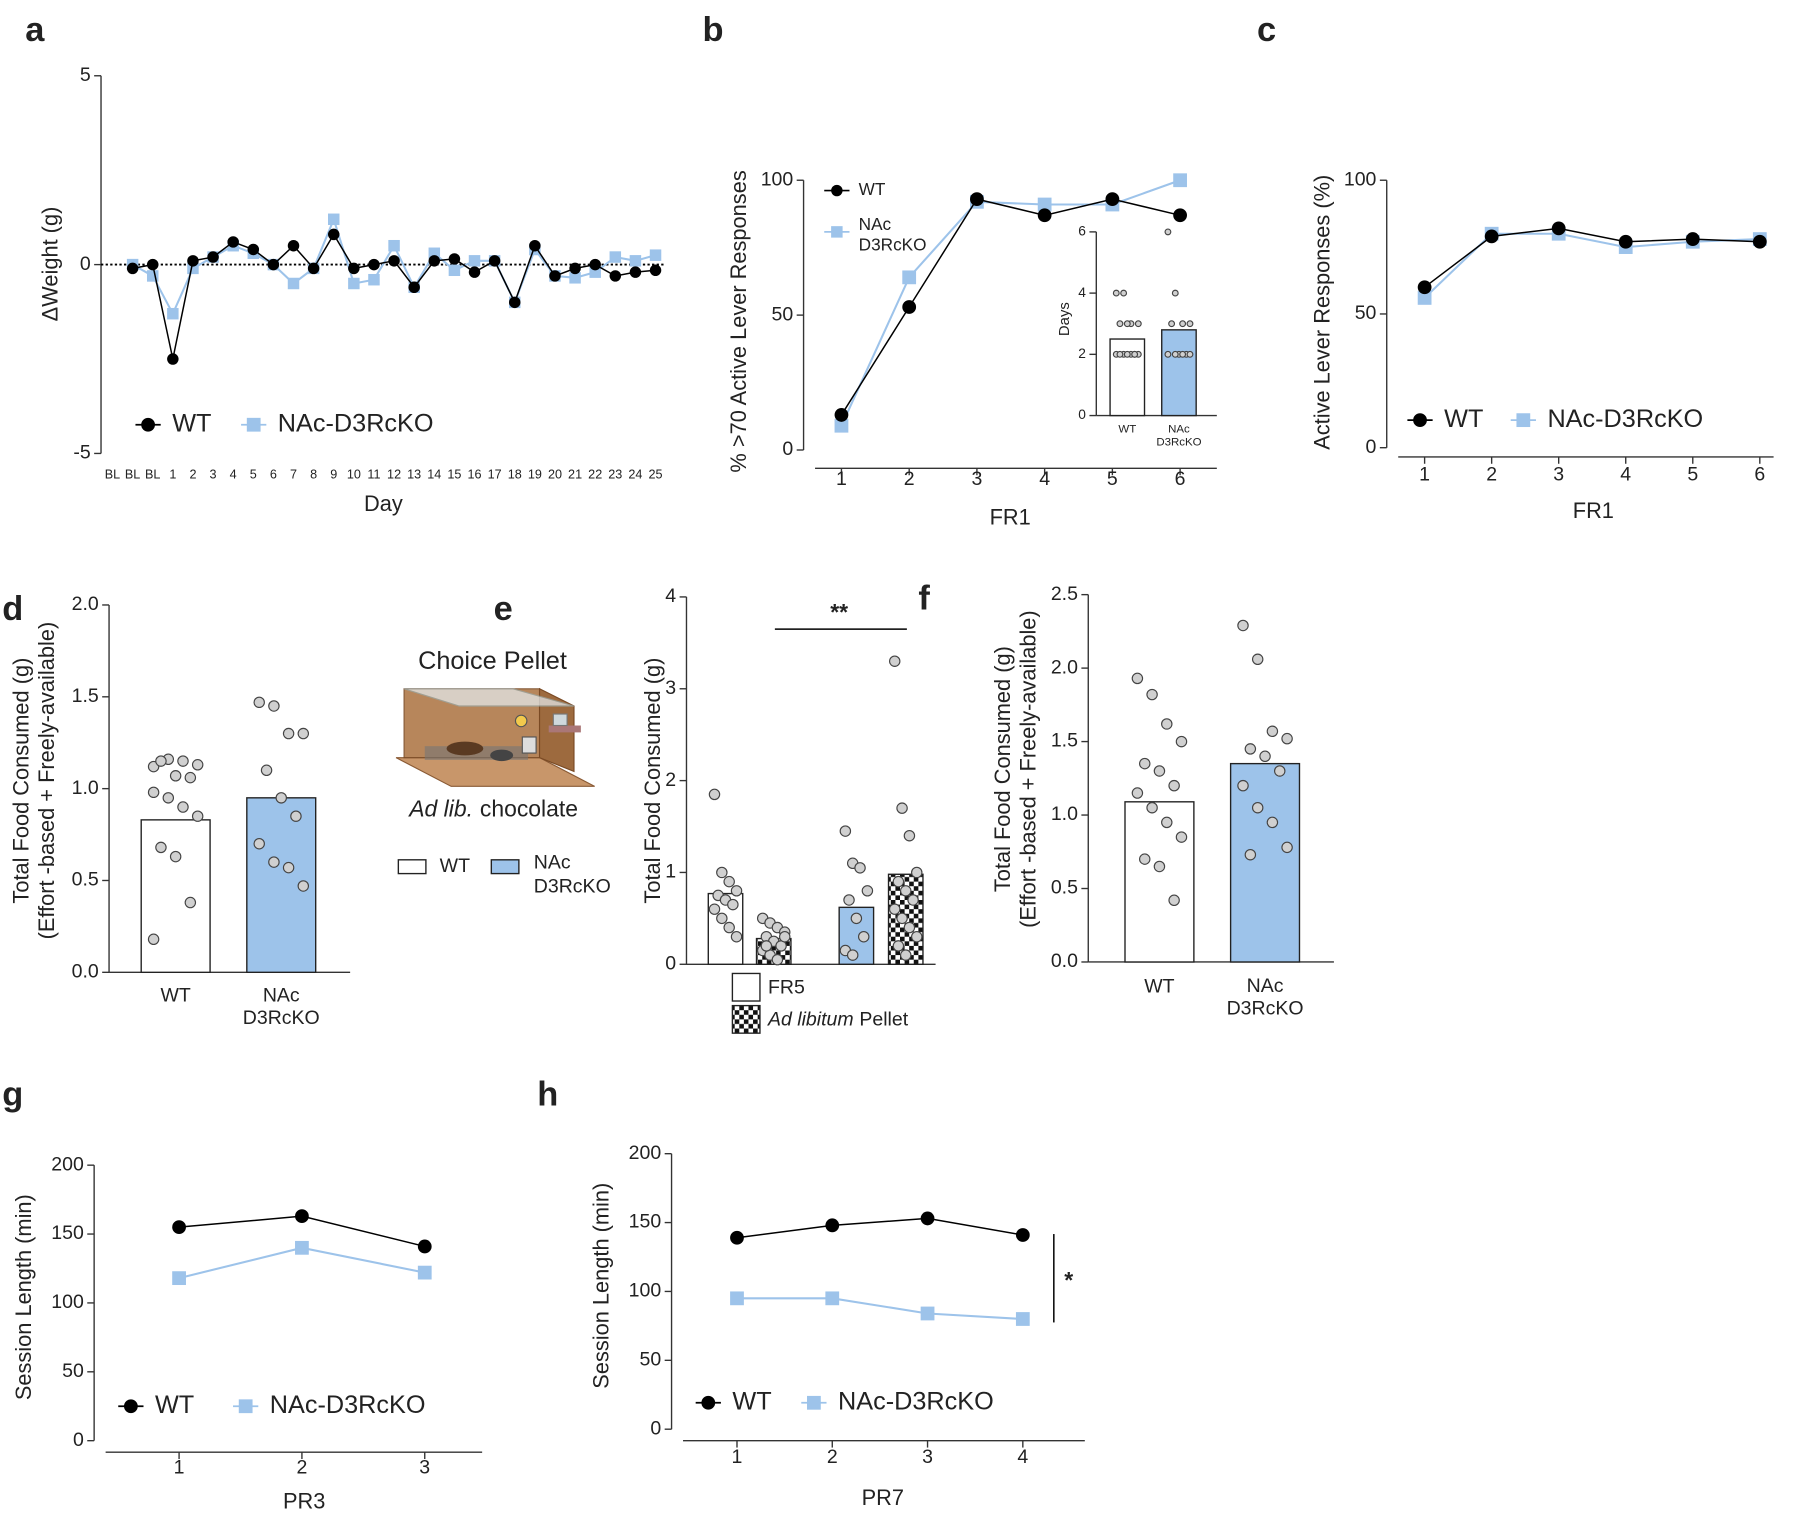 The image size is (1800, 1513). Describe the element at coordinates (293, 475) in the screenshot. I see `x-tick-label: 7` at that location.